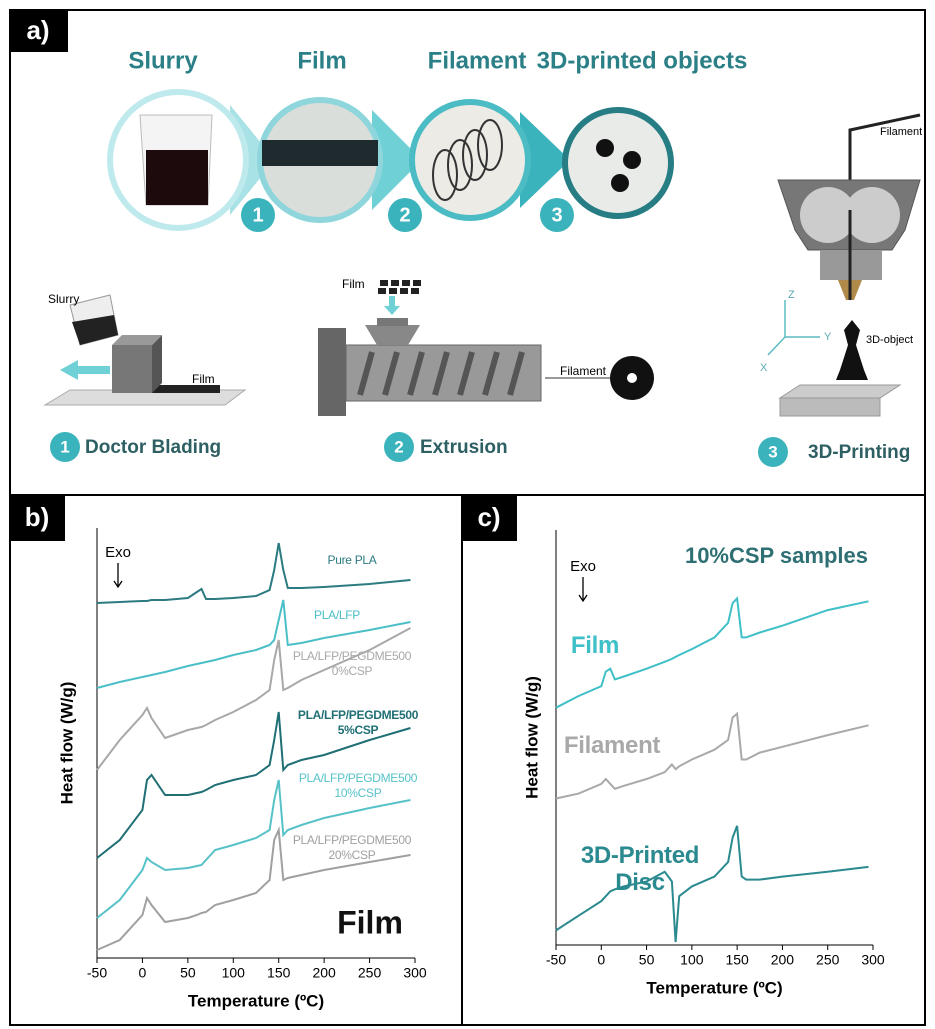 The image size is (935, 1029). I want to click on film-pieces, so click(399, 287).